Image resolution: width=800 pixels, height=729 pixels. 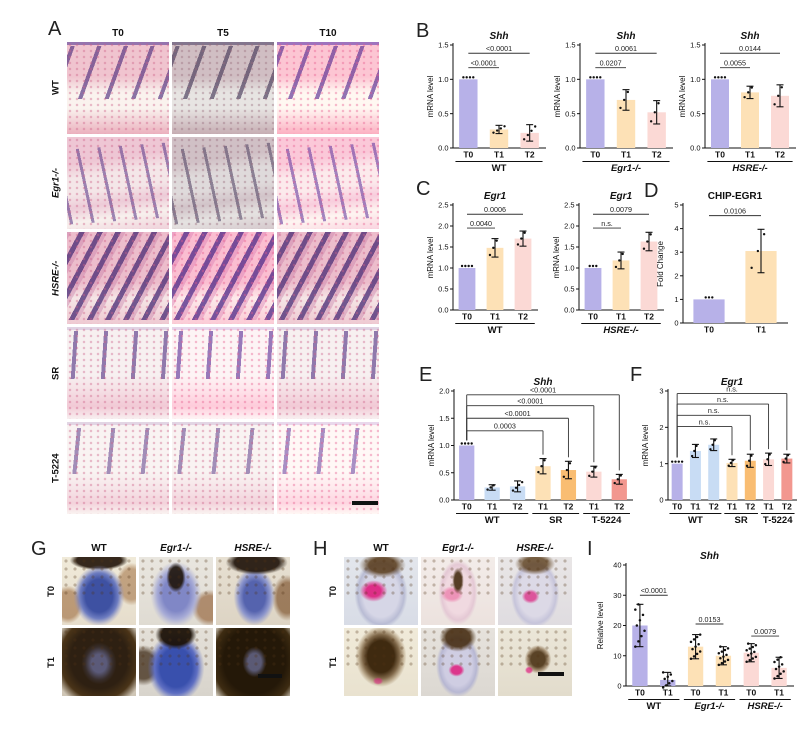 I want to click on svg-text: HSRE-/-, so click(x=620, y=330).